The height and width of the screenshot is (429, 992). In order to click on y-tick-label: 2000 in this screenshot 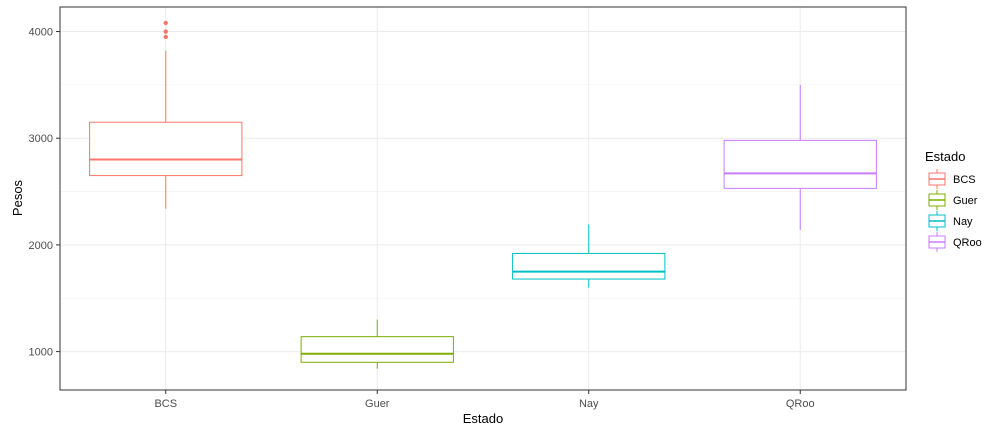, I will do `click(41, 246)`.